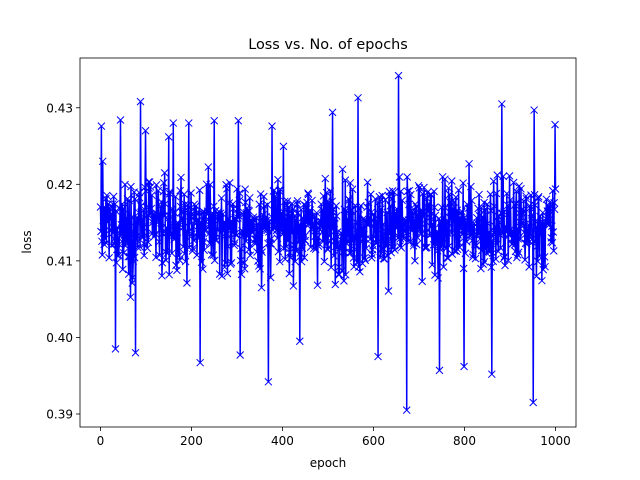  What do you see at coordinates (373, 441) in the screenshot?
I see `x-tick-label: 600` at bounding box center [373, 441].